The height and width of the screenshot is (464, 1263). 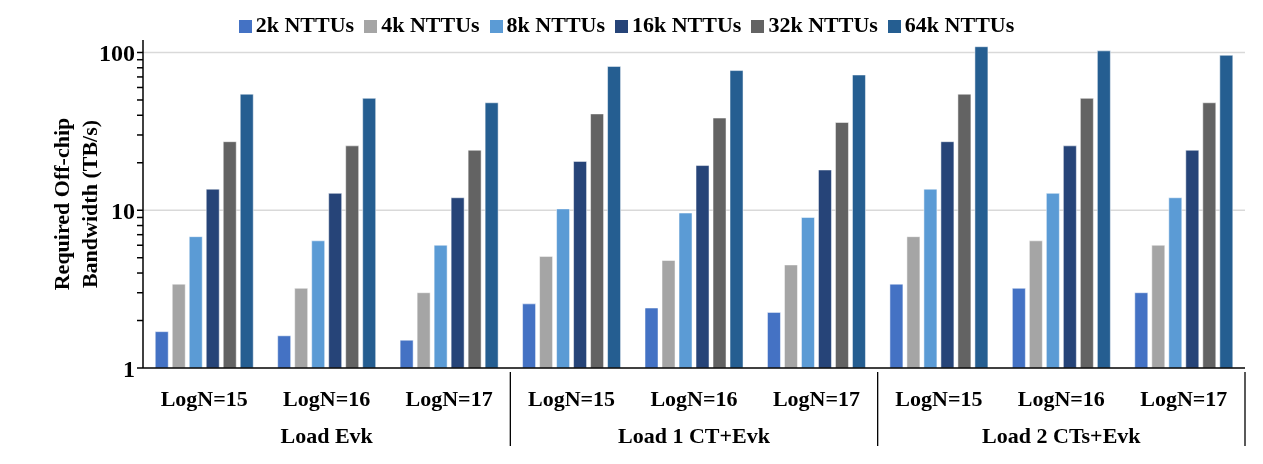 I want to click on y-tick-label: 100, so click(x=117, y=53).